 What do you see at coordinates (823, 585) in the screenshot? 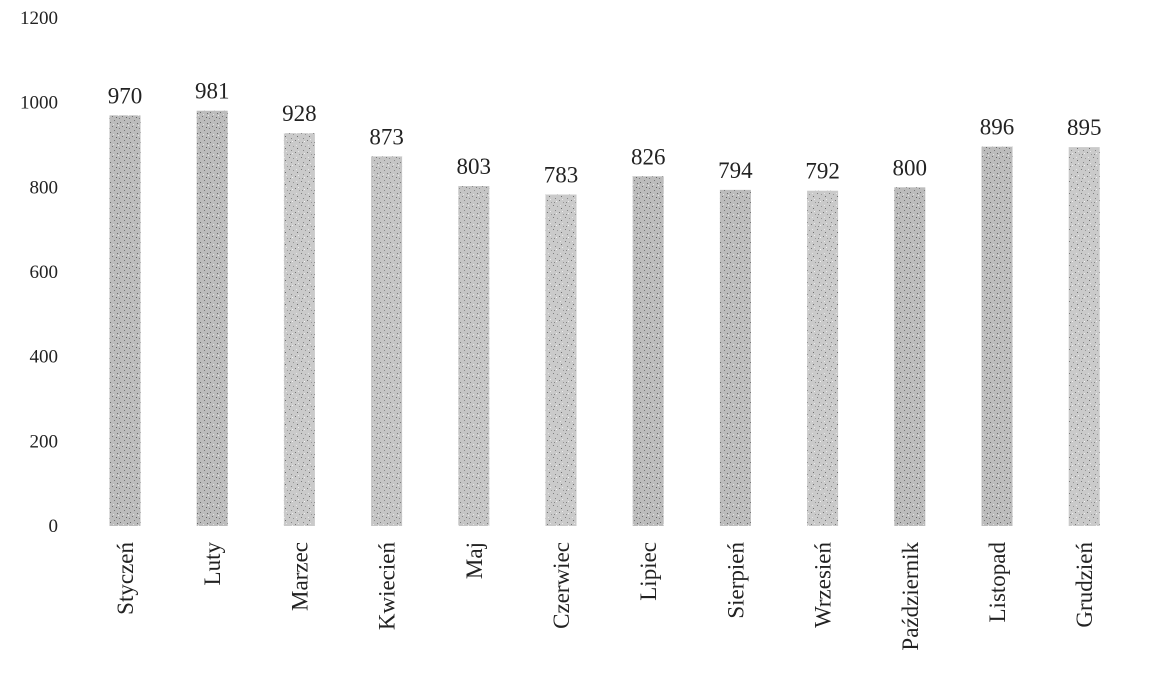
I see `x-tick-label: Wrzesień` at bounding box center [823, 585].